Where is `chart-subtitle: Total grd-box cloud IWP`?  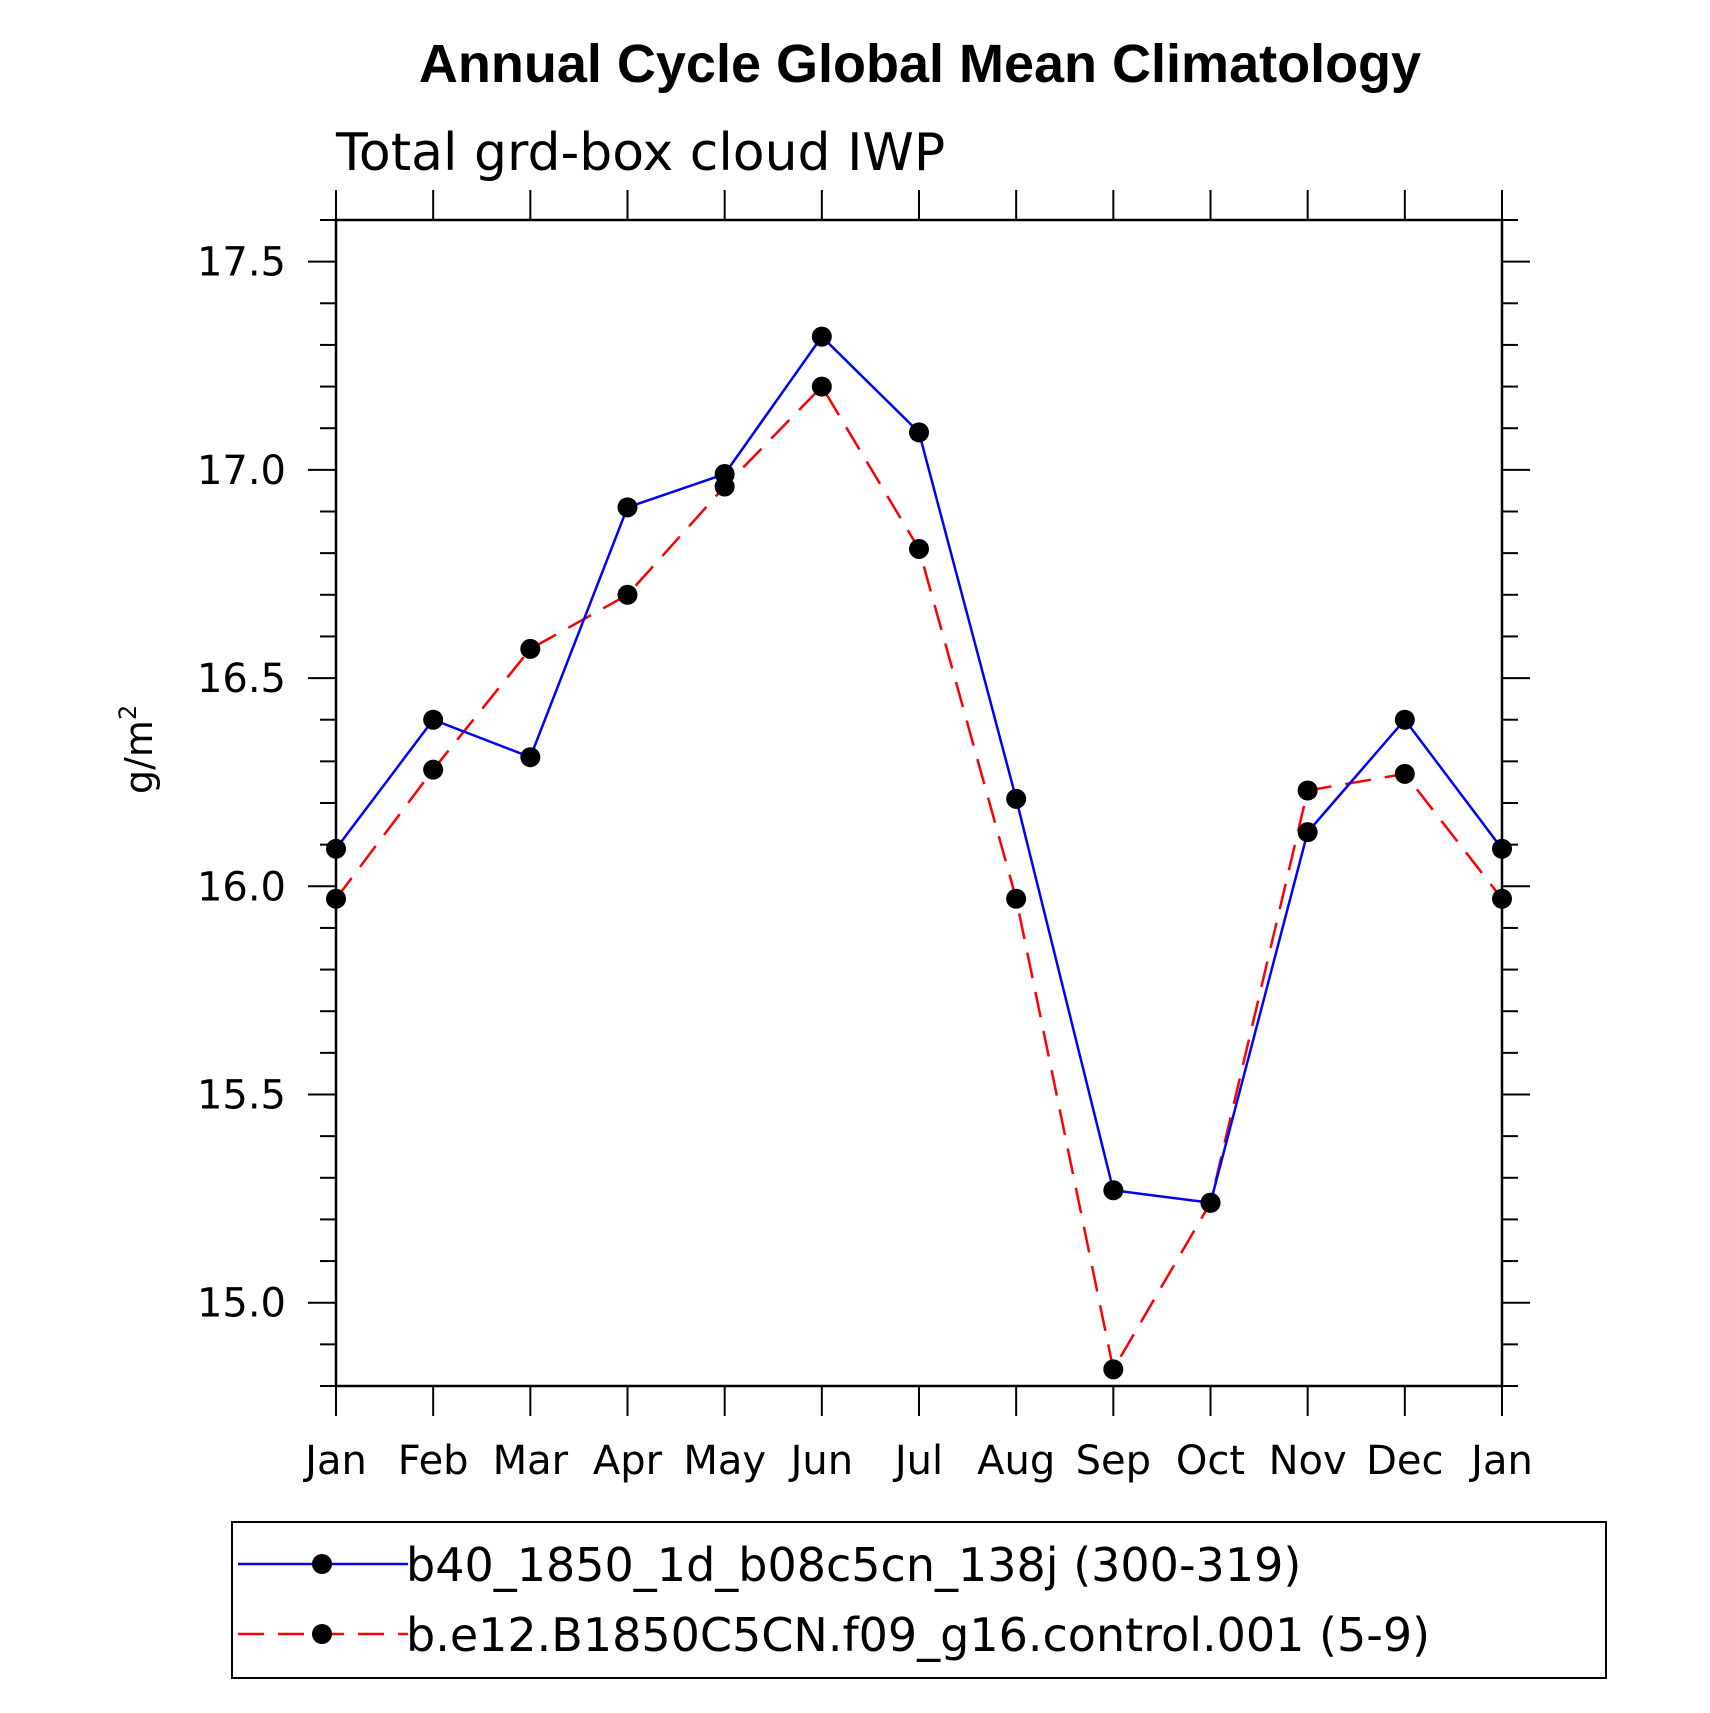 chart-subtitle: Total grd-box cloud IWP is located at coordinates (640, 153).